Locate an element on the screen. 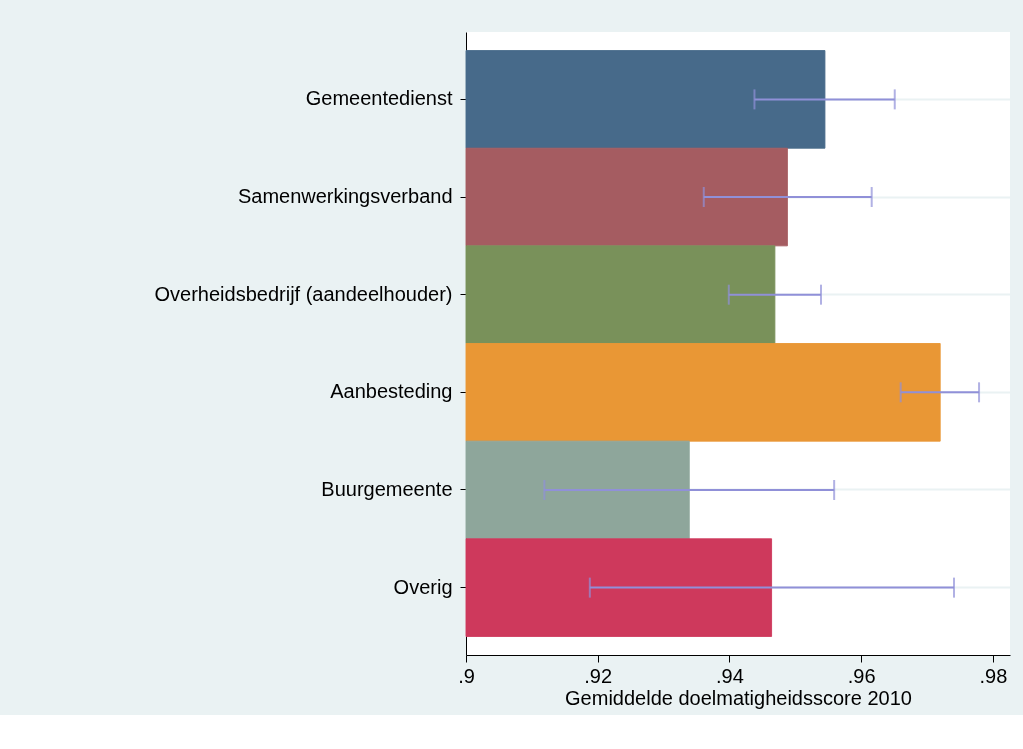  x-tick-label: .98 is located at coordinates (993, 675).